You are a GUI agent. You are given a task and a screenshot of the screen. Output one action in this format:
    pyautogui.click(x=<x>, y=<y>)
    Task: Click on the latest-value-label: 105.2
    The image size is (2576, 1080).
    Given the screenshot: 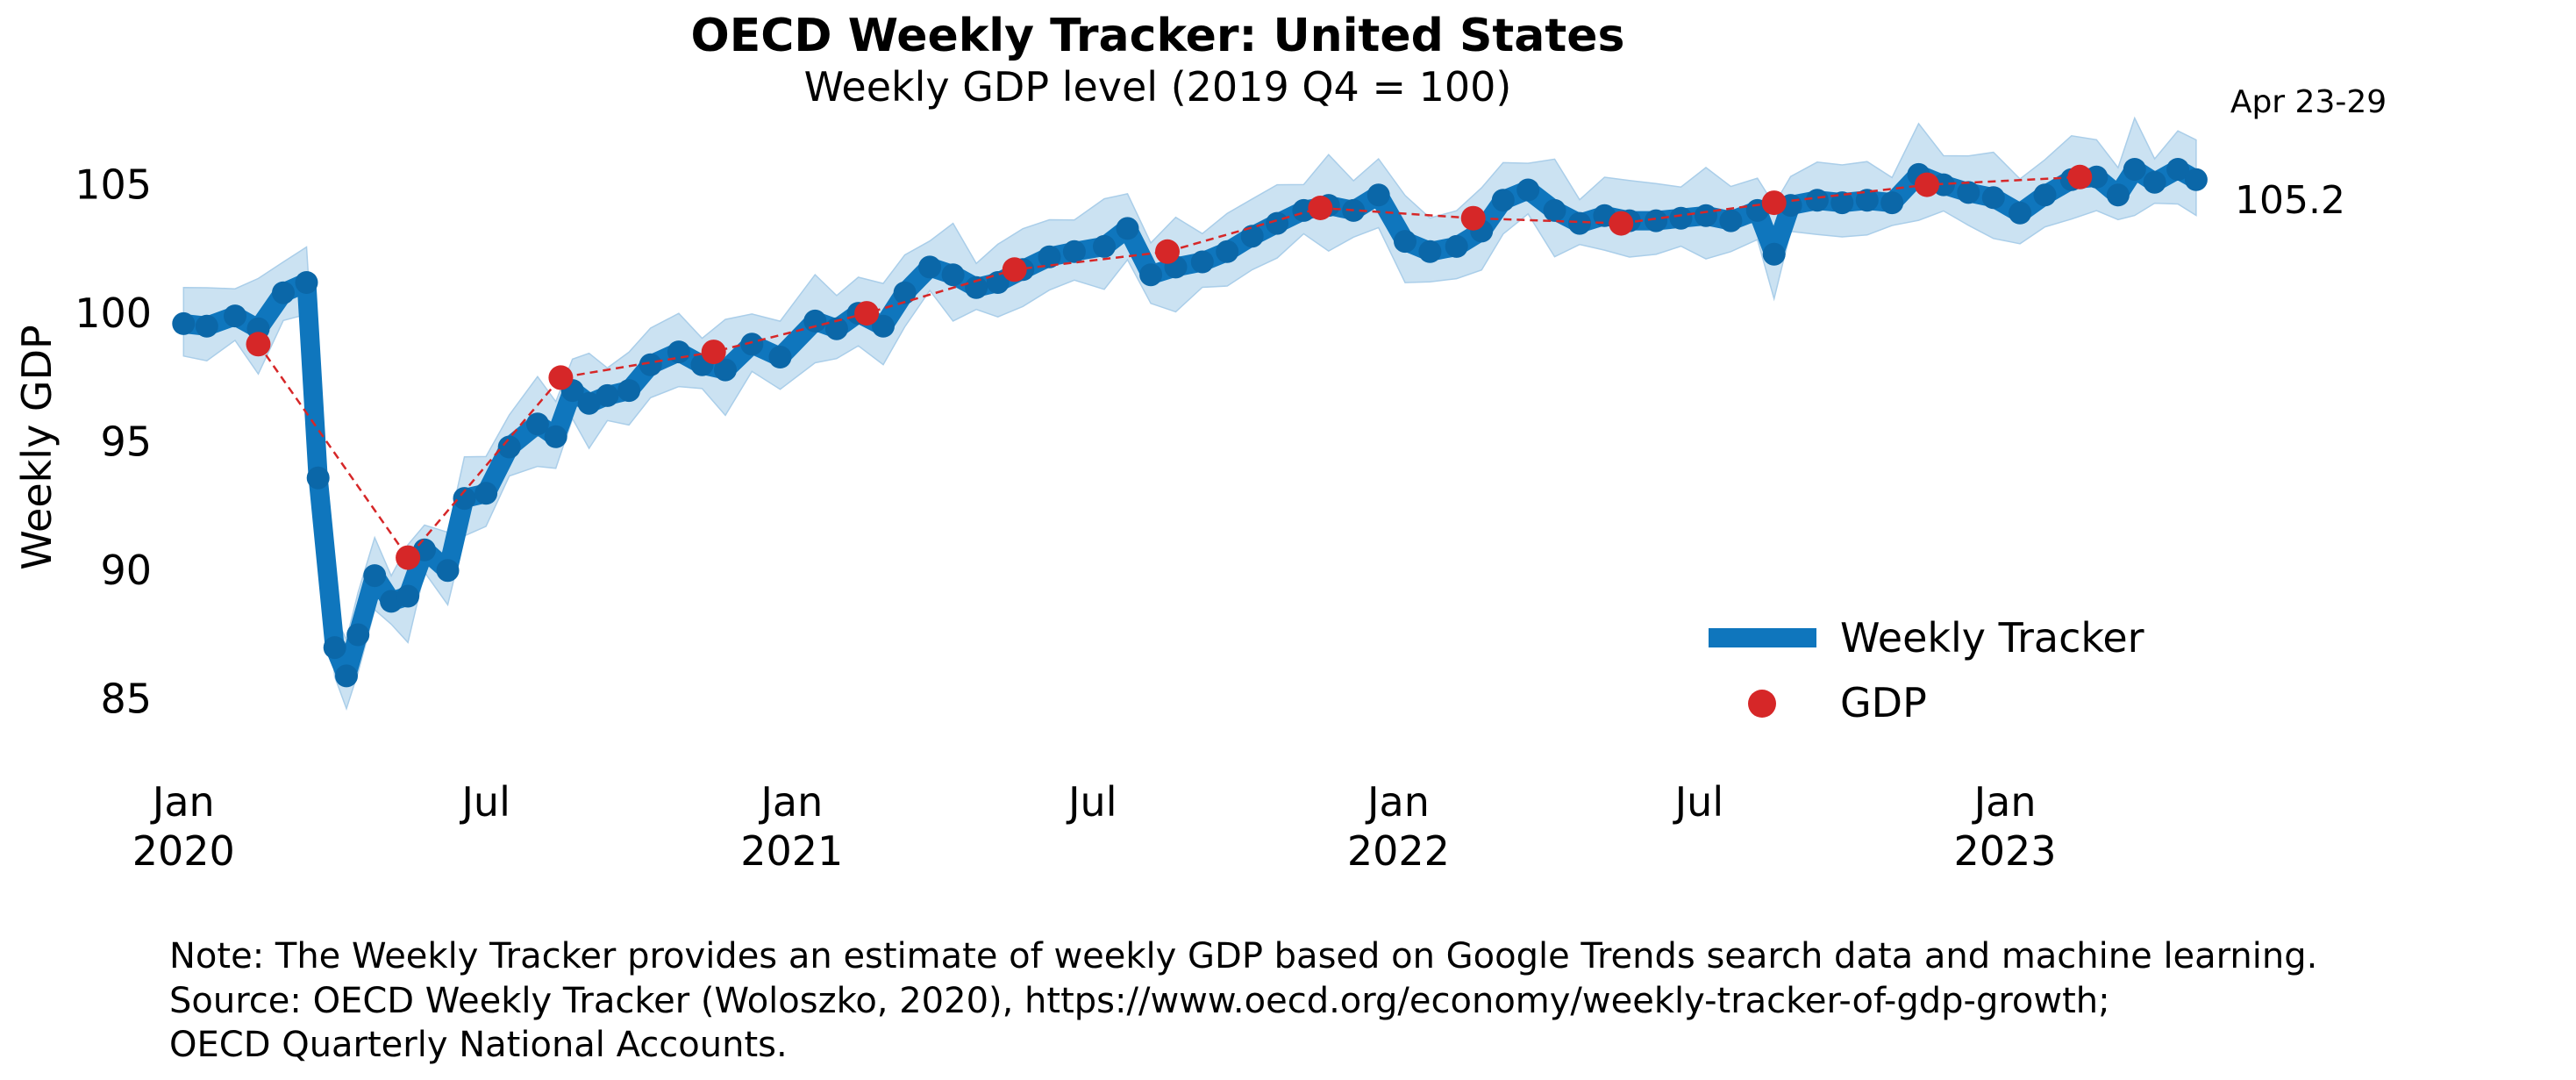 What is the action you would take?
    pyautogui.click(x=2290, y=200)
    